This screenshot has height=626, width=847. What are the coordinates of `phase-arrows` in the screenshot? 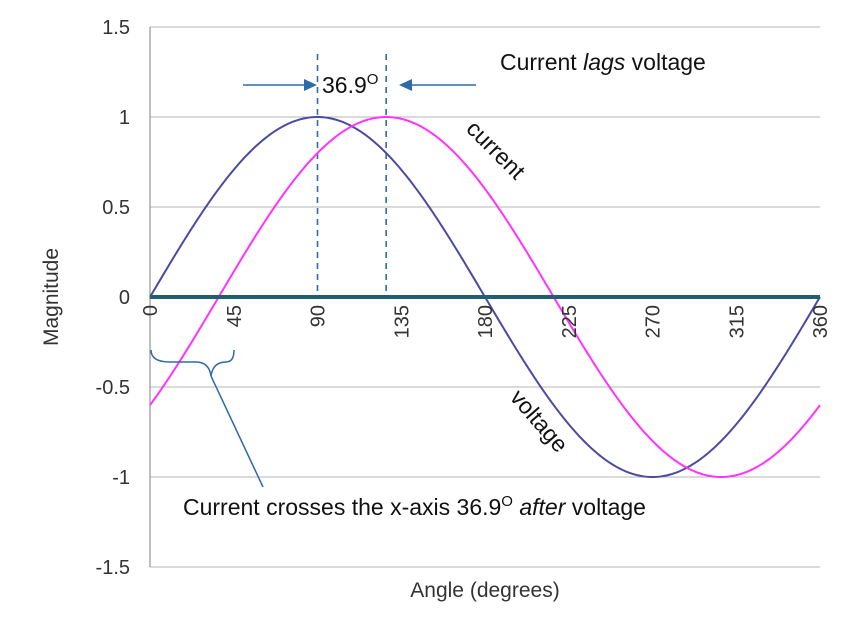 It's located at (359, 85).